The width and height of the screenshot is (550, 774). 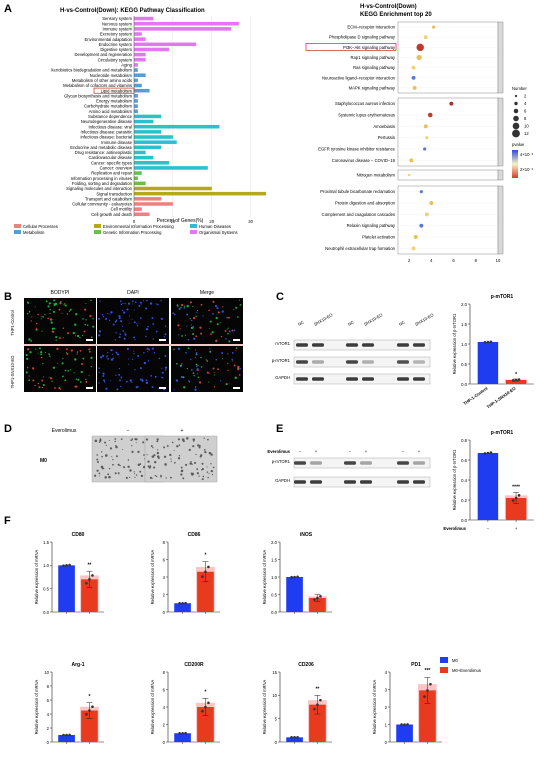 I want to click on pathway-label: Nitrogen metabolism, so click(x=376, y=175).